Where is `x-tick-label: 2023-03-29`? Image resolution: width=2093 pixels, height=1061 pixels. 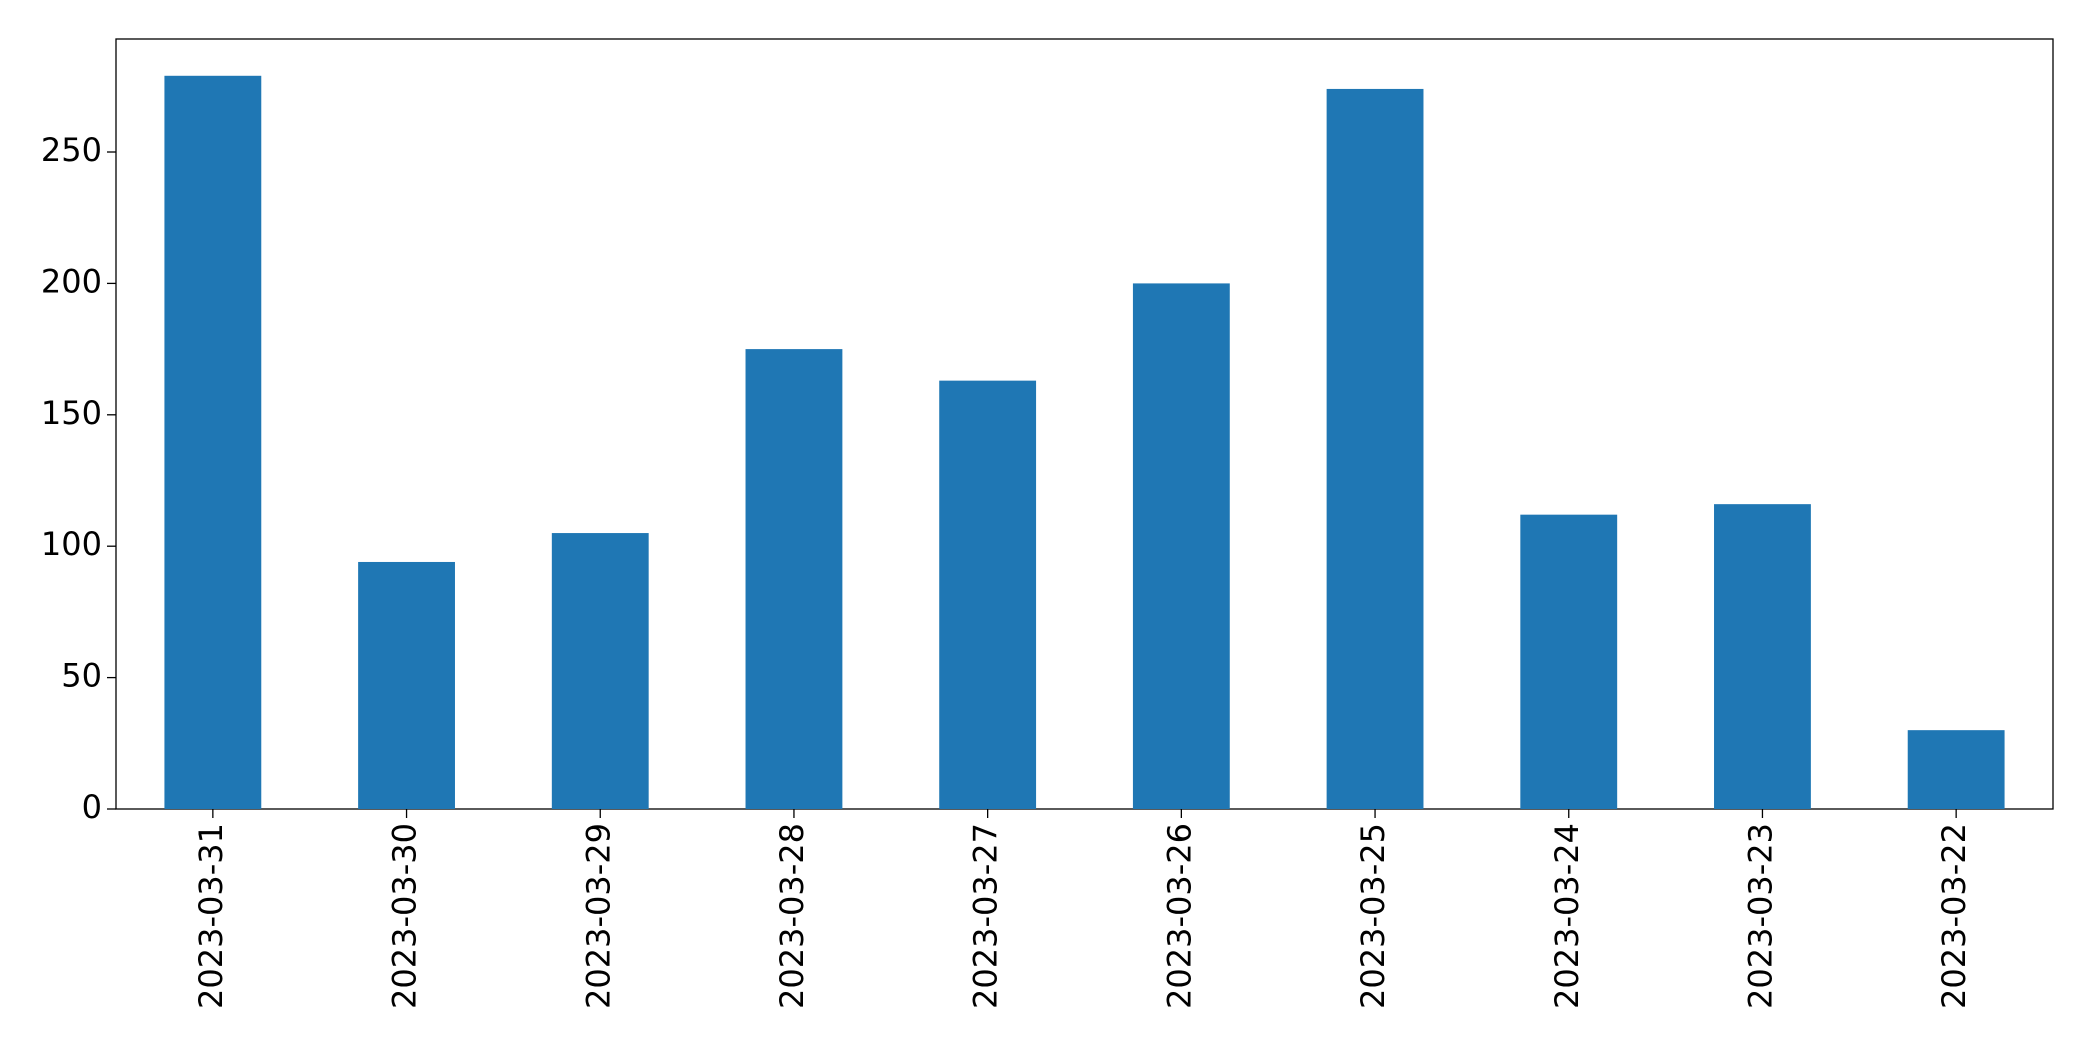
x-tick-label: 2023-03-29 is located at coordinates (598, 916).